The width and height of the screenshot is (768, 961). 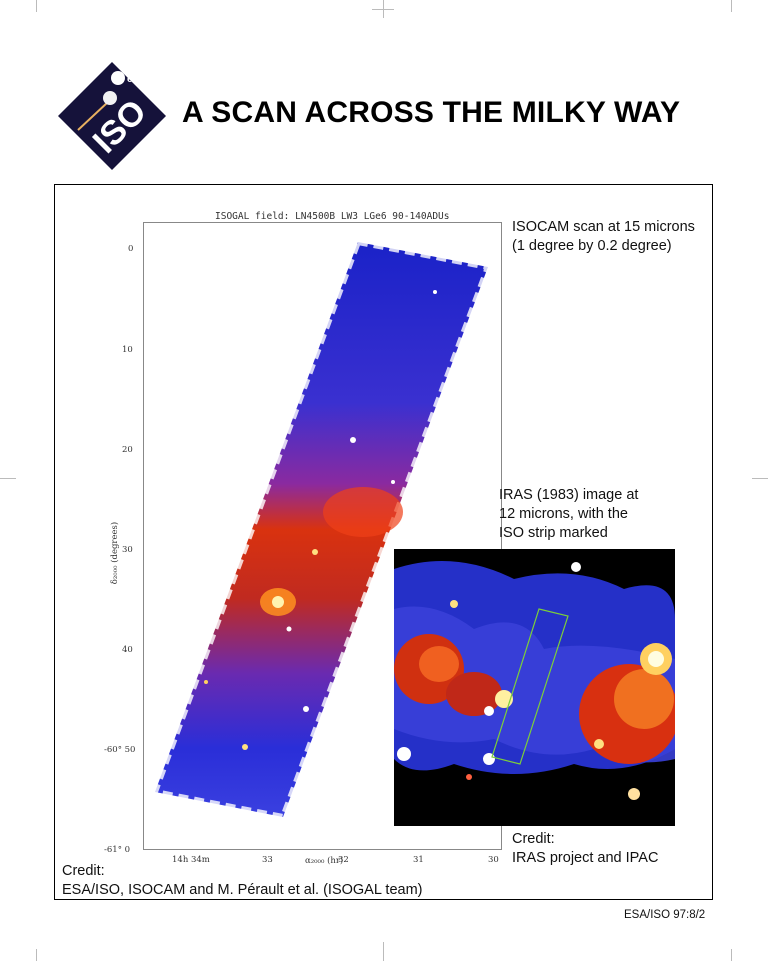 I want to click on y-tick-label: -60° 50, so click(x=120, y=750).